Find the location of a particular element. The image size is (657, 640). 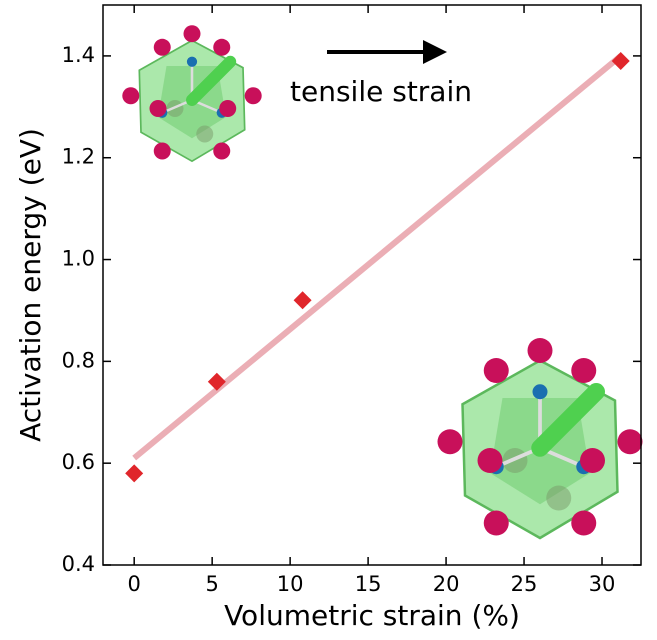

y-tick-label: 0.6 is located at coordinates (78, 462).